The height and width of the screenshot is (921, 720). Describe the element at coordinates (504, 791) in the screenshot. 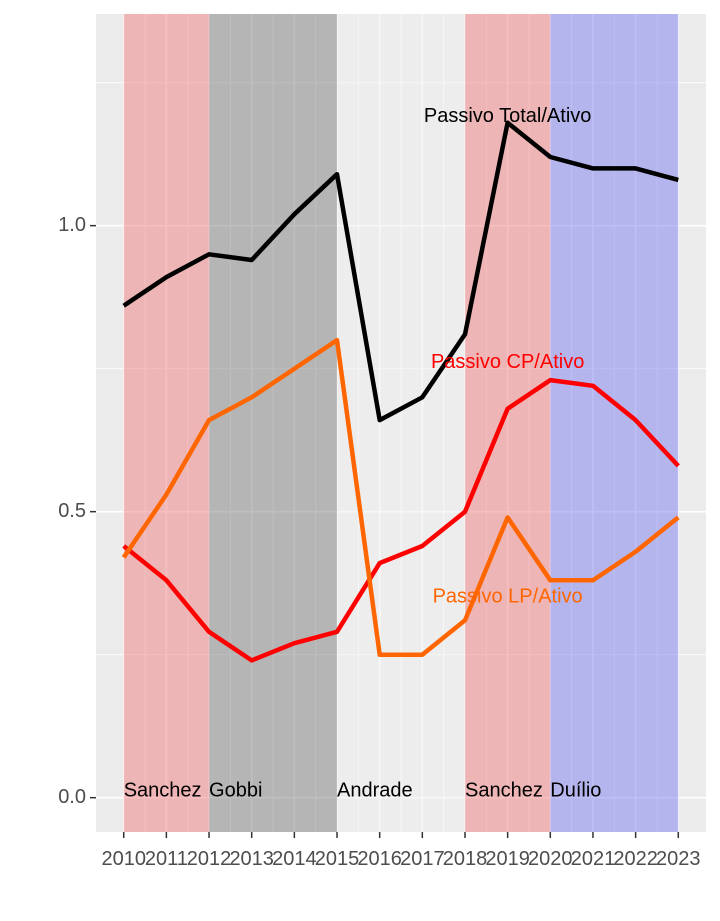

I see `period-label-4: Sanchez` at that location.